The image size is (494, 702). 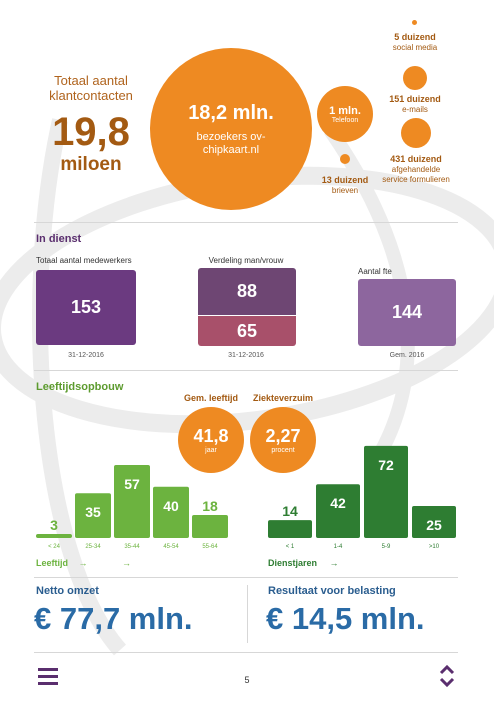 What do you see at coordinates (345, 120) in the screenshot?
I see `phone-label: Telefoon` at bounding box center [345, 120].